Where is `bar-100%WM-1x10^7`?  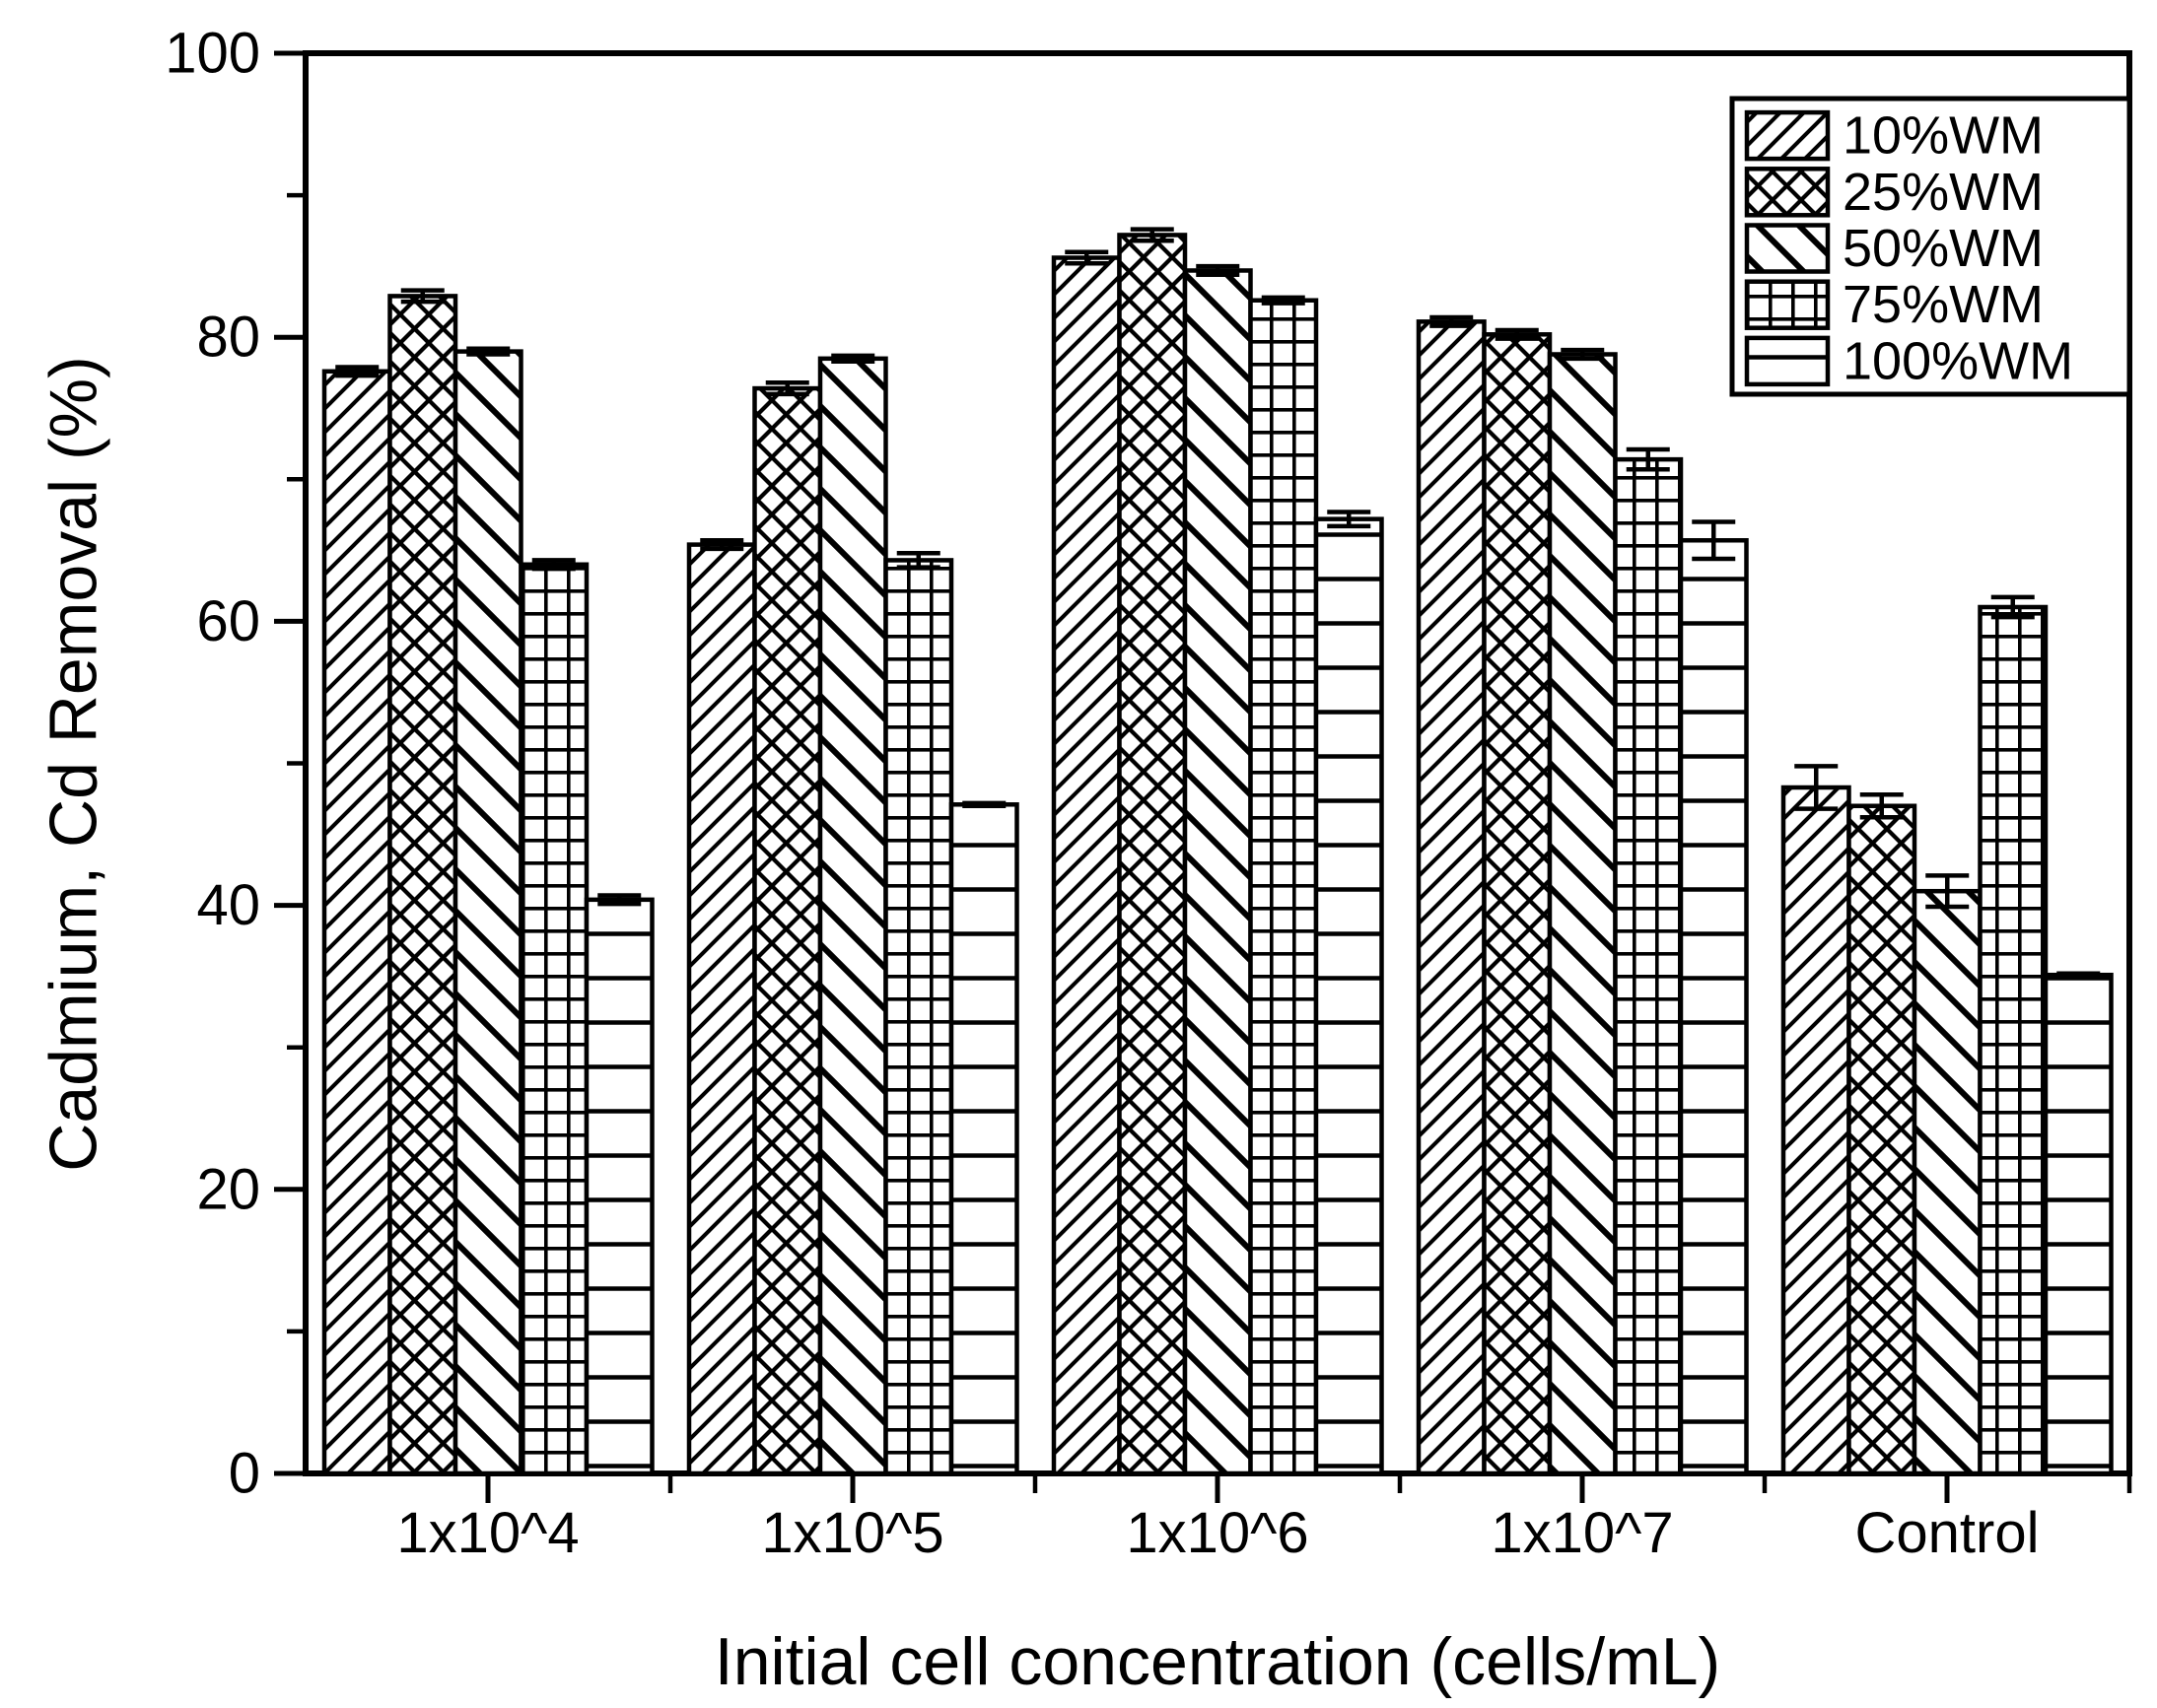
bar-100%WM-1x10^7 is located at coordinates (1713, 1007).